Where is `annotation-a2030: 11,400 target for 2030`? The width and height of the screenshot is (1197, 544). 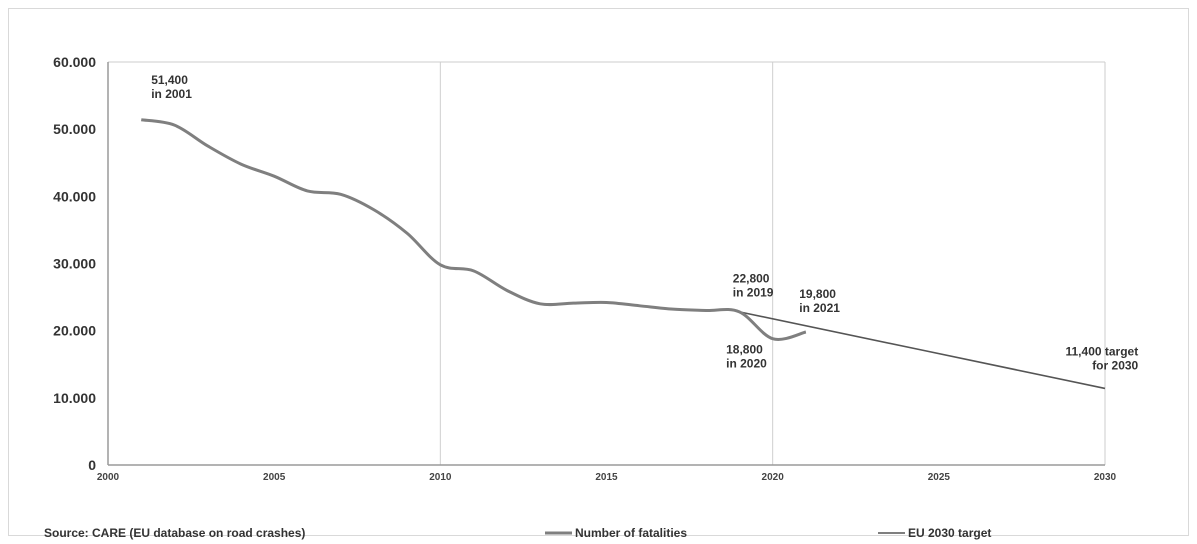 annotation-a2030: 11,400 target for 2030 is located at coordinates (1102, 359).